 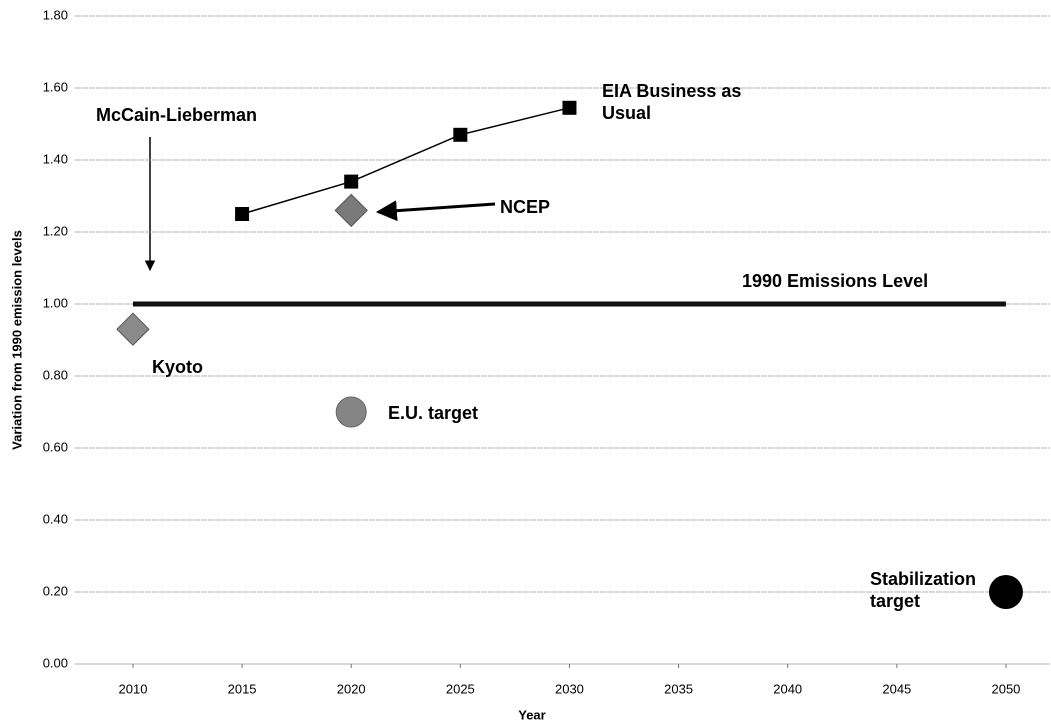 I want to click on x-tick-label: 2035, so click(x=678, y=688).